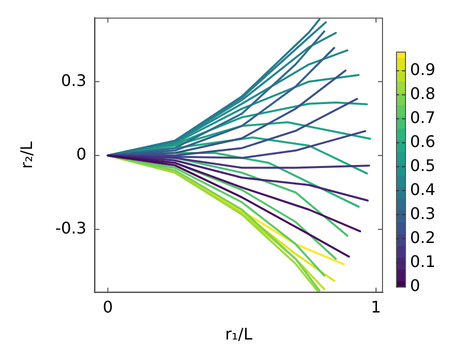  Describe the element at coordinates (423, 141) in the screenshot. I see `color-bar-label: 0.6` at that location.